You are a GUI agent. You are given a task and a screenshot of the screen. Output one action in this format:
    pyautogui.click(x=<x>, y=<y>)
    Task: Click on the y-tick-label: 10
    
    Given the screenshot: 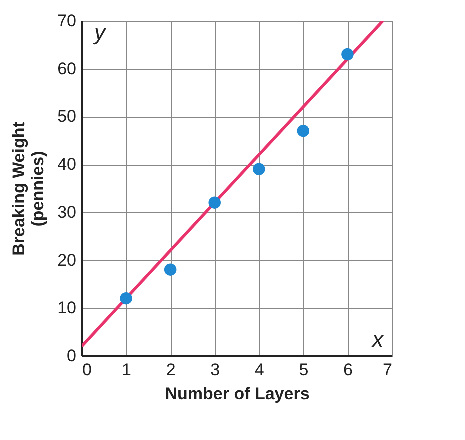 What is the action you would take?
    pyautogui.click(x=67, y=308)
    